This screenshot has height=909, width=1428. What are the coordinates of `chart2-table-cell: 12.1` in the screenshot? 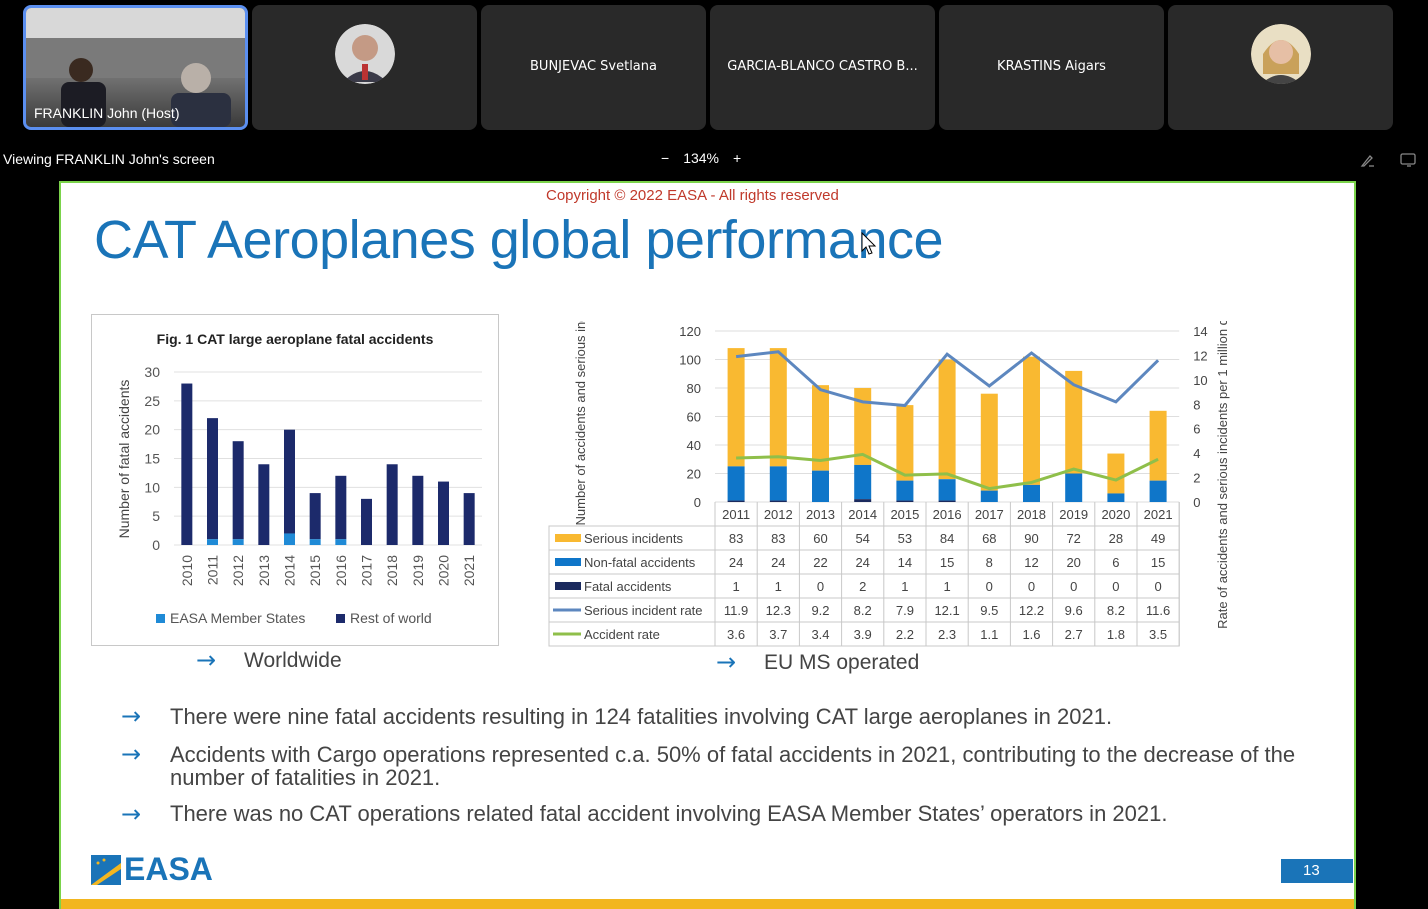 It's located at (946, 610).